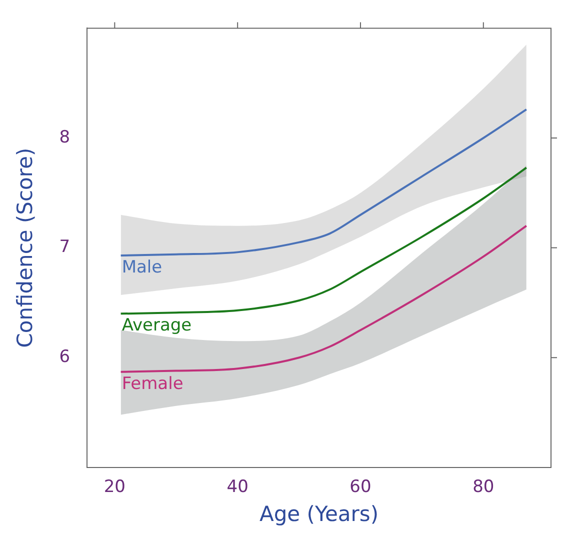 The width and height of the screenshot is (573, 542). Describe the element at coordinates (319, 514) in the screenshot. I see `x-axis-title: Age (Years)` at that location.